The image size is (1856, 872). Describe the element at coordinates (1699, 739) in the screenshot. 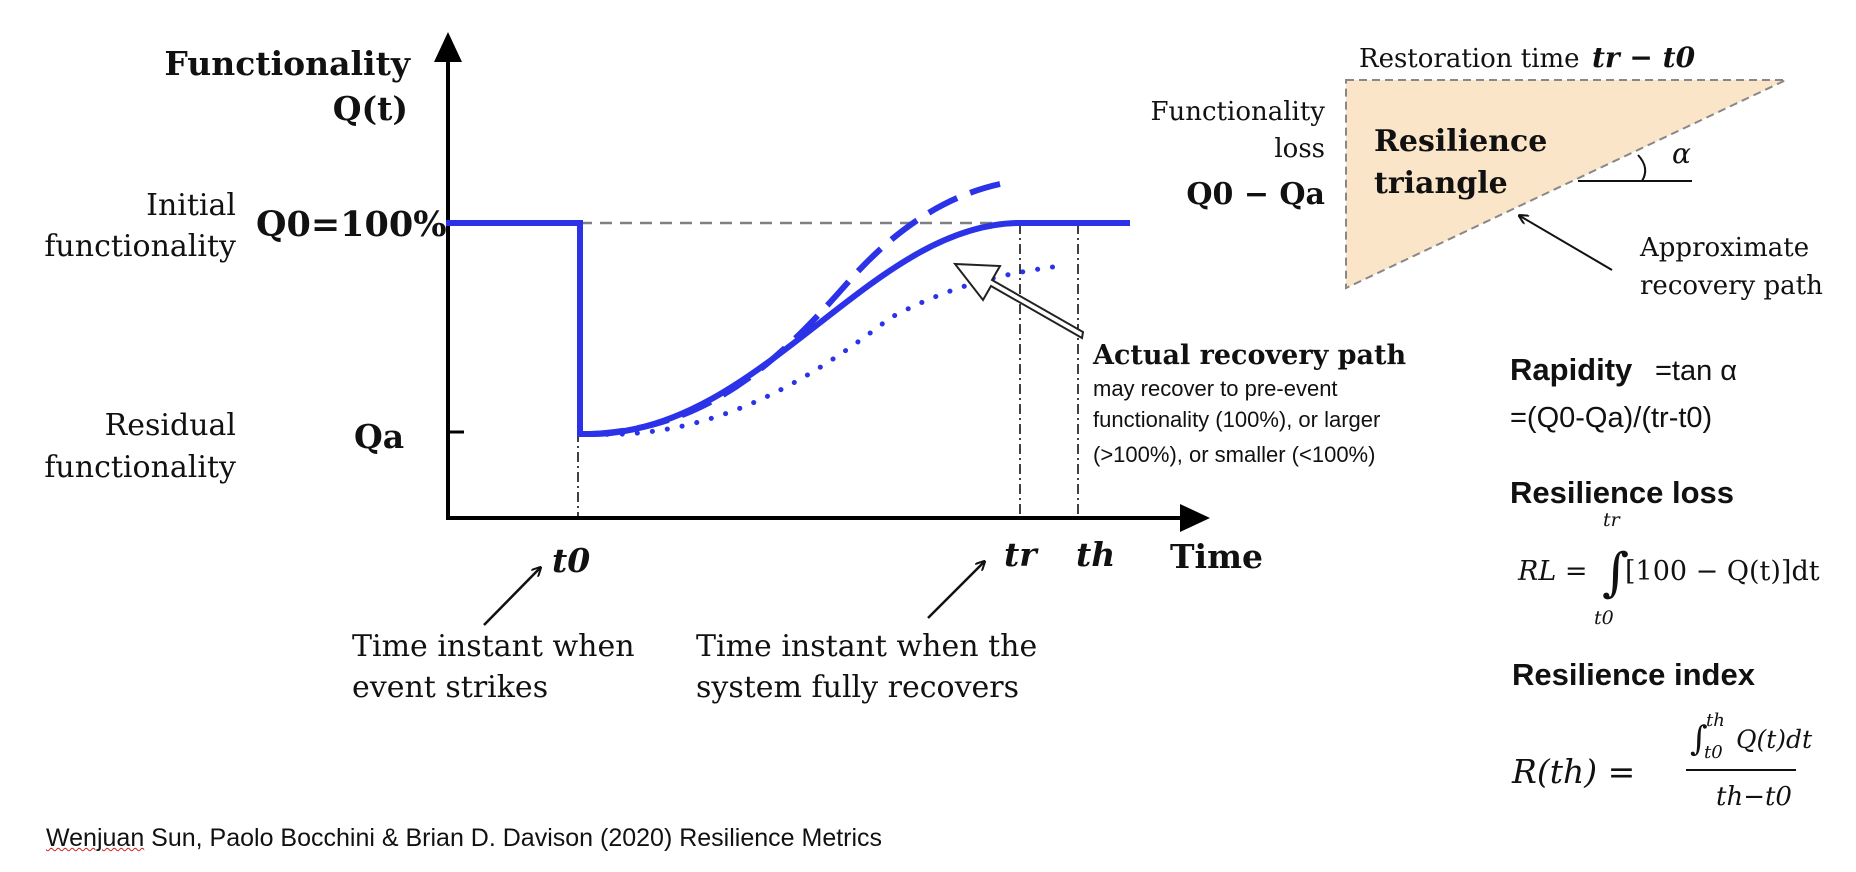

I see `index-integral-sign: ∫` at that location.